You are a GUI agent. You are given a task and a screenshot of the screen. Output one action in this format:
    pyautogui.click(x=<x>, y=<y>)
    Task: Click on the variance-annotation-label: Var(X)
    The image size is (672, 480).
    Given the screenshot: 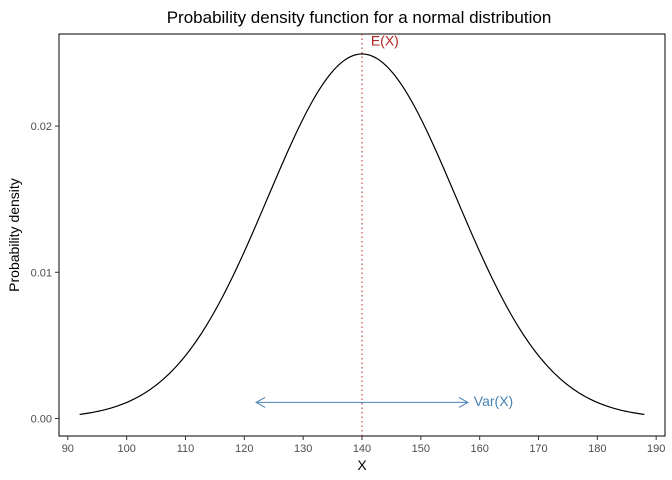 What is the action you would take?
    pyautogui.click(x=493, y=401)
    